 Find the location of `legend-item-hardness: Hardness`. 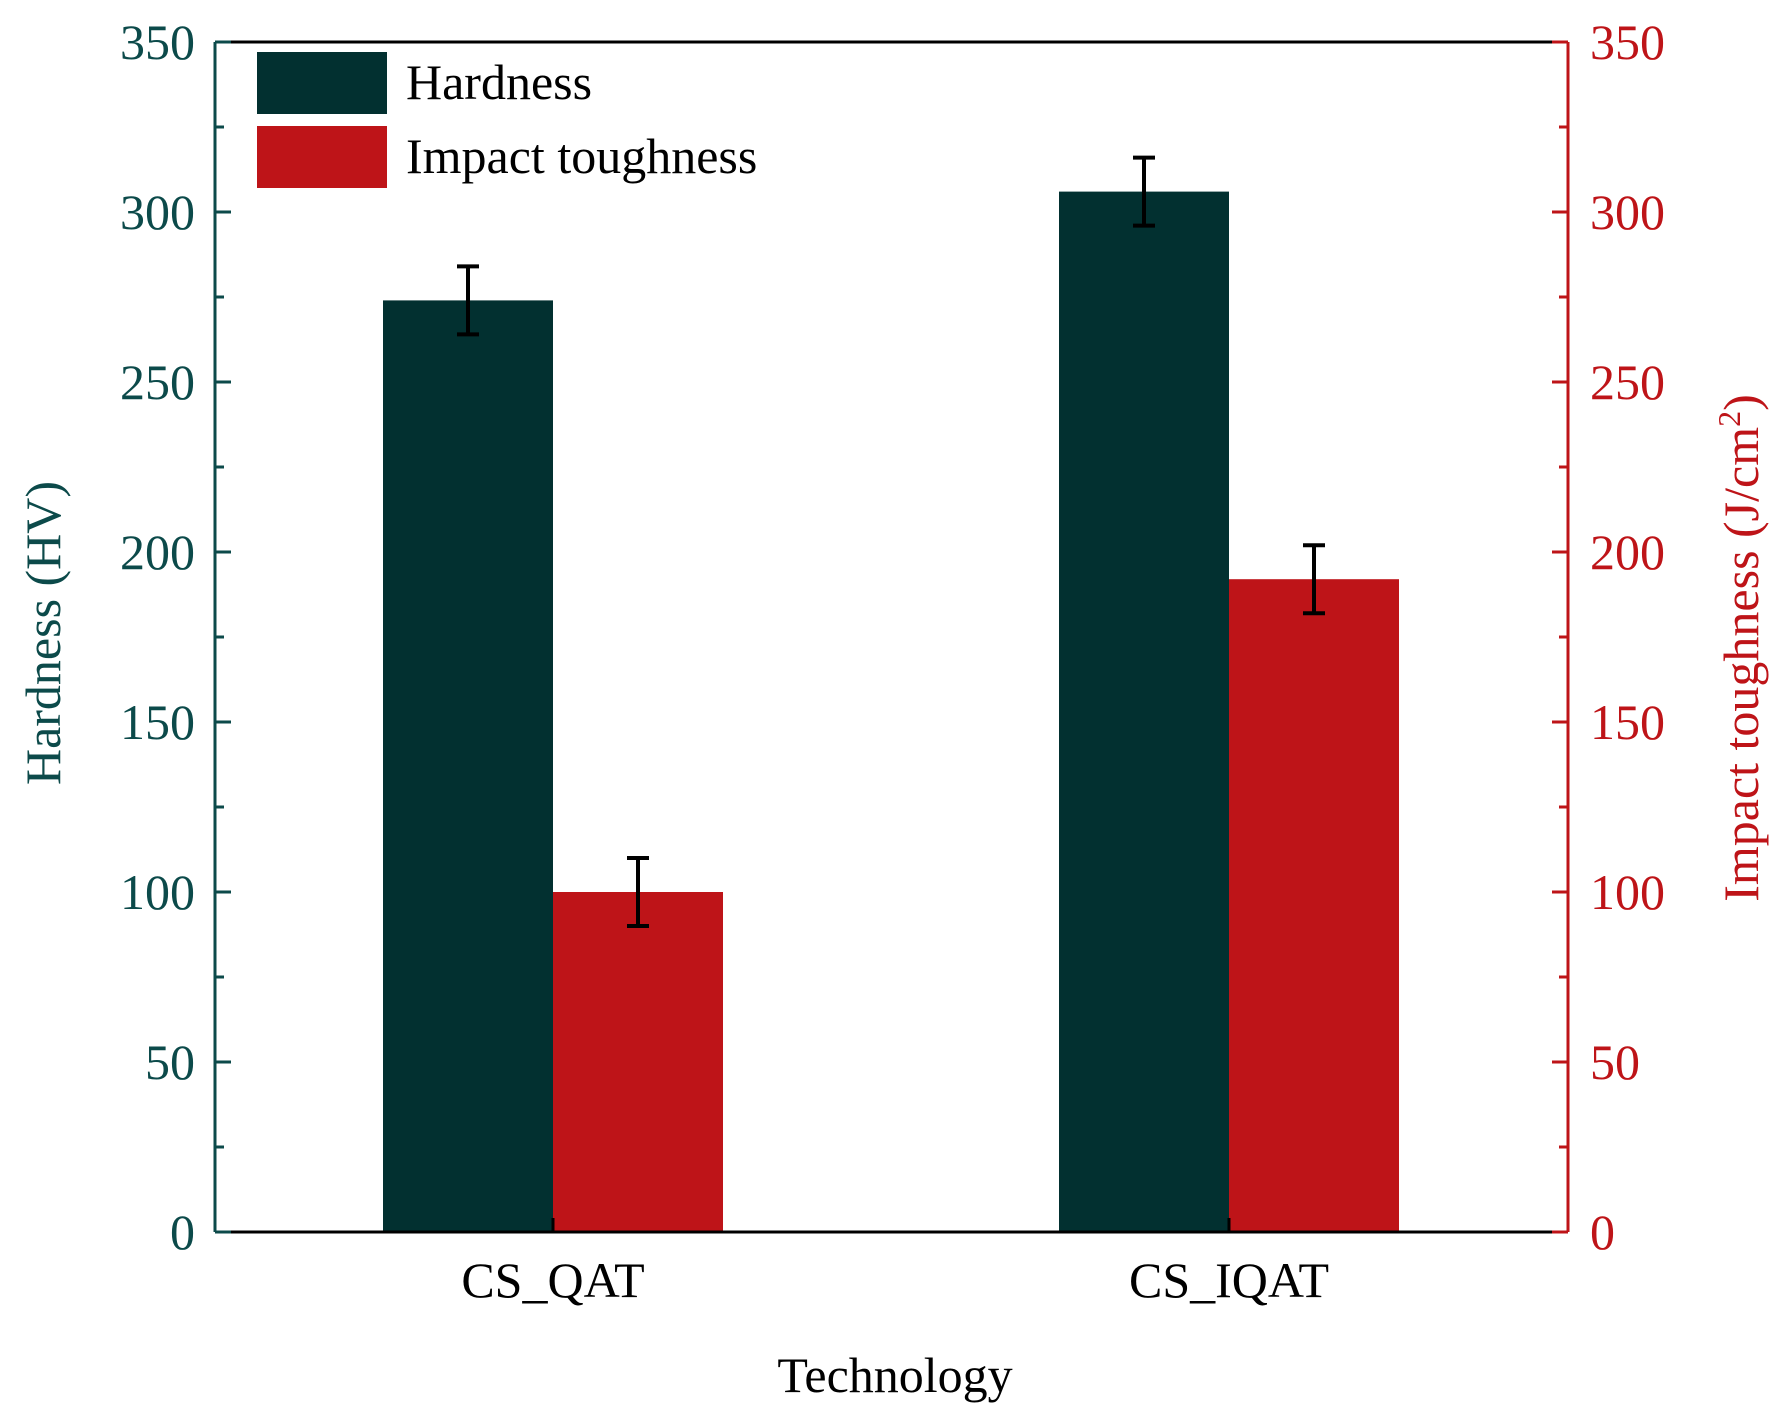

legend-item-hardness: Hardness is located at coordinates (424, 83).